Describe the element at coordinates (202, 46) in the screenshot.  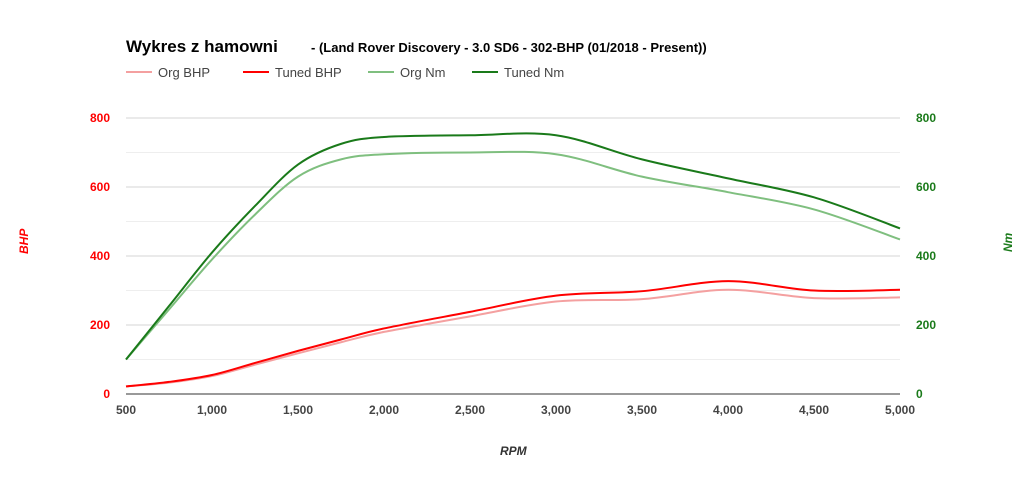
I see `chart-title: Wykres z hamowni` at that location.